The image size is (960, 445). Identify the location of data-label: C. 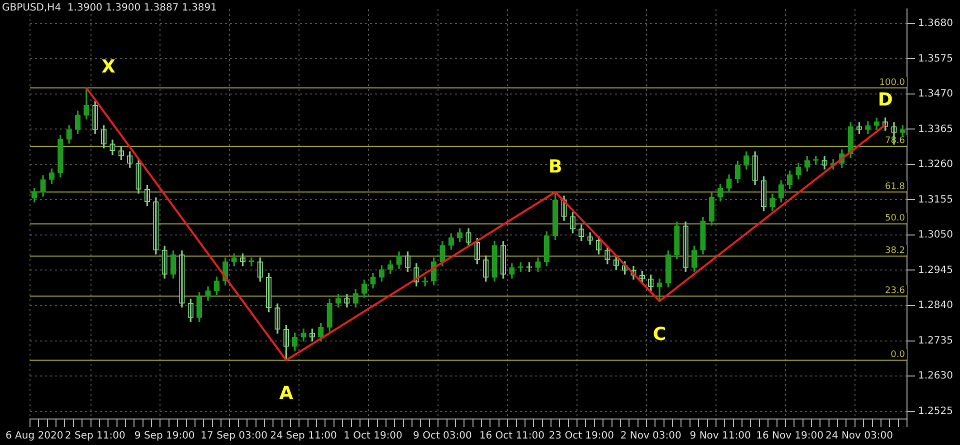
(659, 334).